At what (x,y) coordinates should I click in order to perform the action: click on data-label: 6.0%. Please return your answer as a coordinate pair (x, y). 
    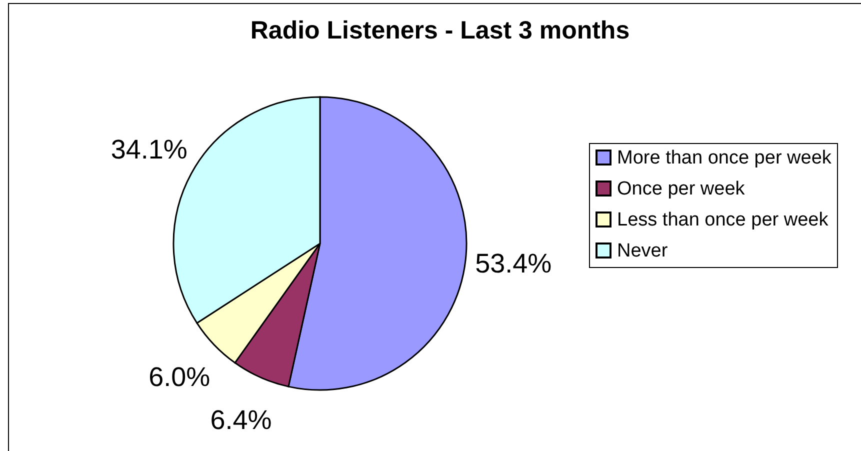
    Looking at the image, I should click on (179, 377).